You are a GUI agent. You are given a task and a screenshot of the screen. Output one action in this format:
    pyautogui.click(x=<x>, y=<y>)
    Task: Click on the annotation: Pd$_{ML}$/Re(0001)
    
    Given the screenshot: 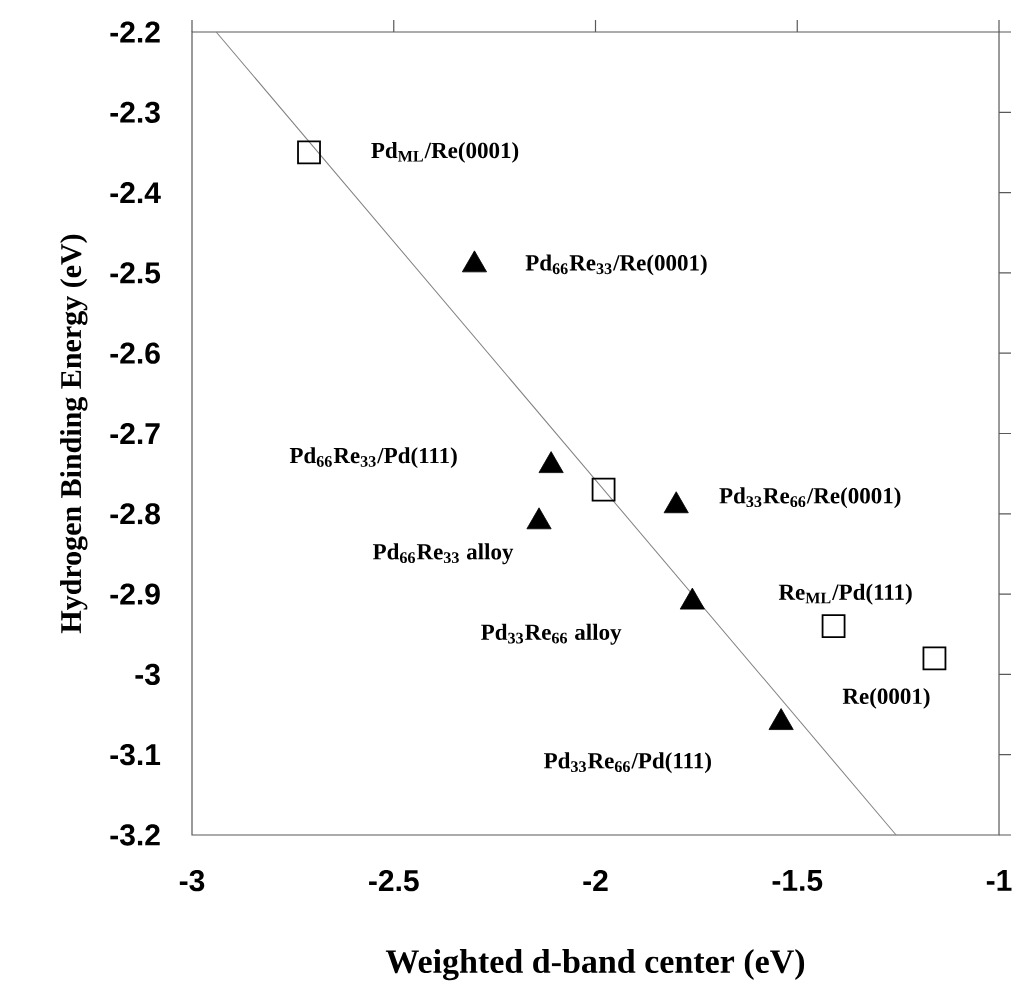 What is the action you would take?
    pyautogui.click(x=445, y=152)
    